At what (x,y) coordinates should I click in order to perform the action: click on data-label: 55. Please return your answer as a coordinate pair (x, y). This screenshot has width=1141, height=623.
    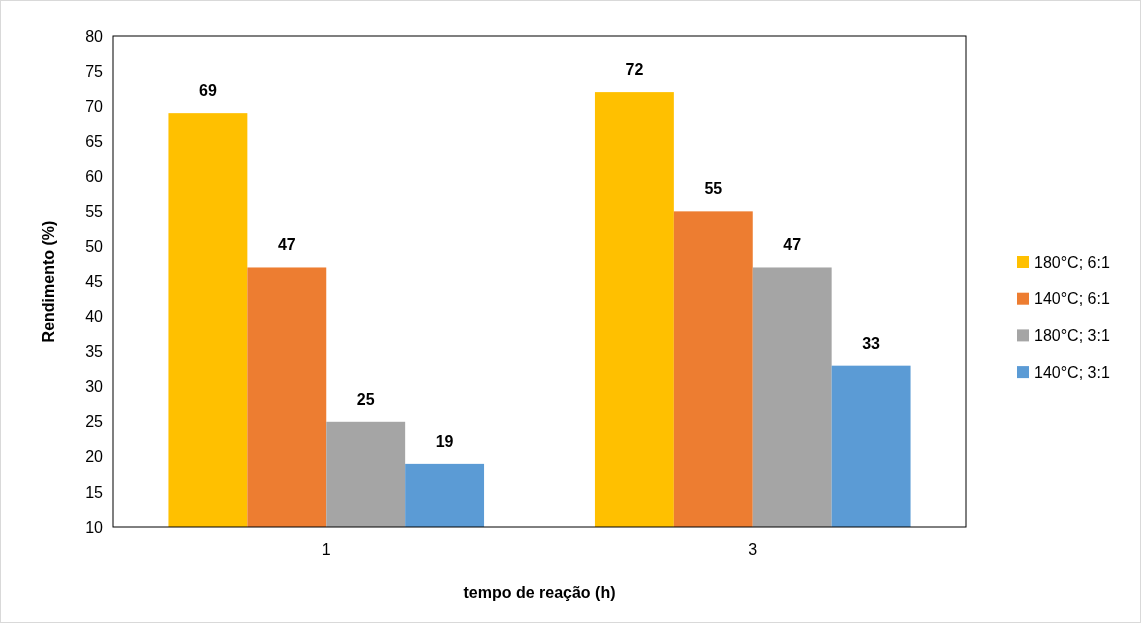
    Looking at the image, I should click on (713, 189).